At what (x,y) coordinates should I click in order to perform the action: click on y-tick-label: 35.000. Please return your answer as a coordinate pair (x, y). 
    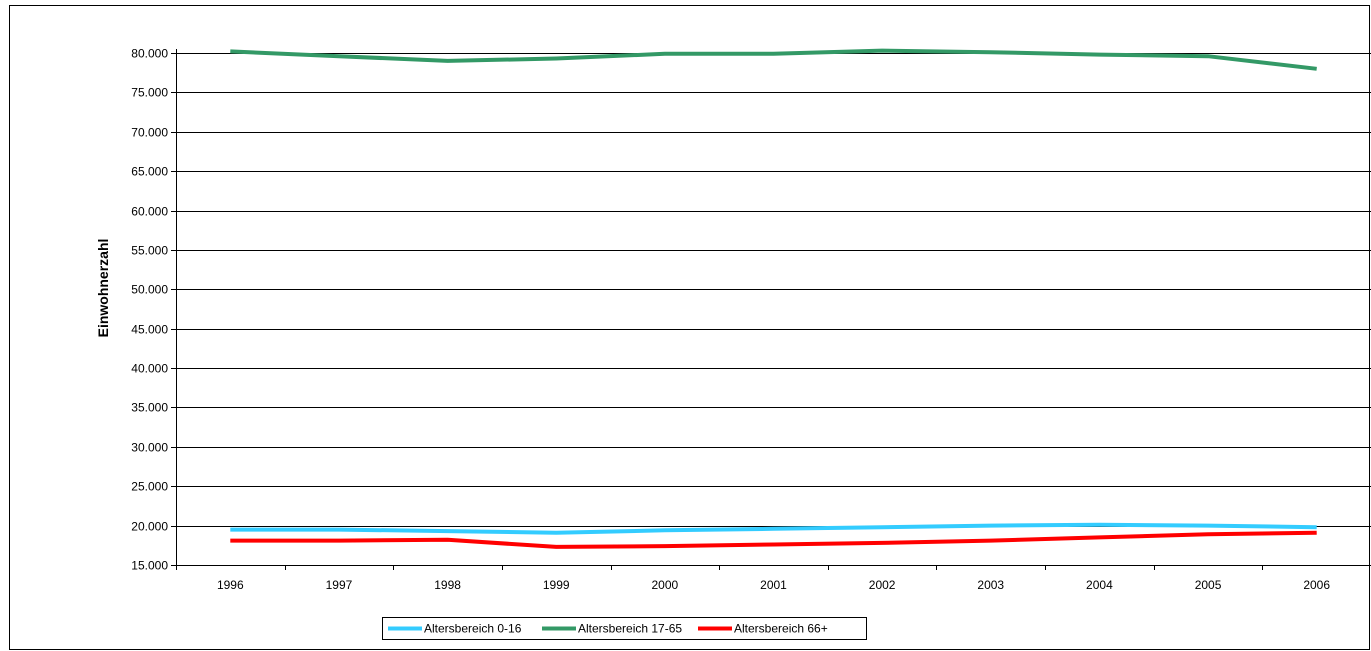
    Looking at the image, I should click on (149, 408).